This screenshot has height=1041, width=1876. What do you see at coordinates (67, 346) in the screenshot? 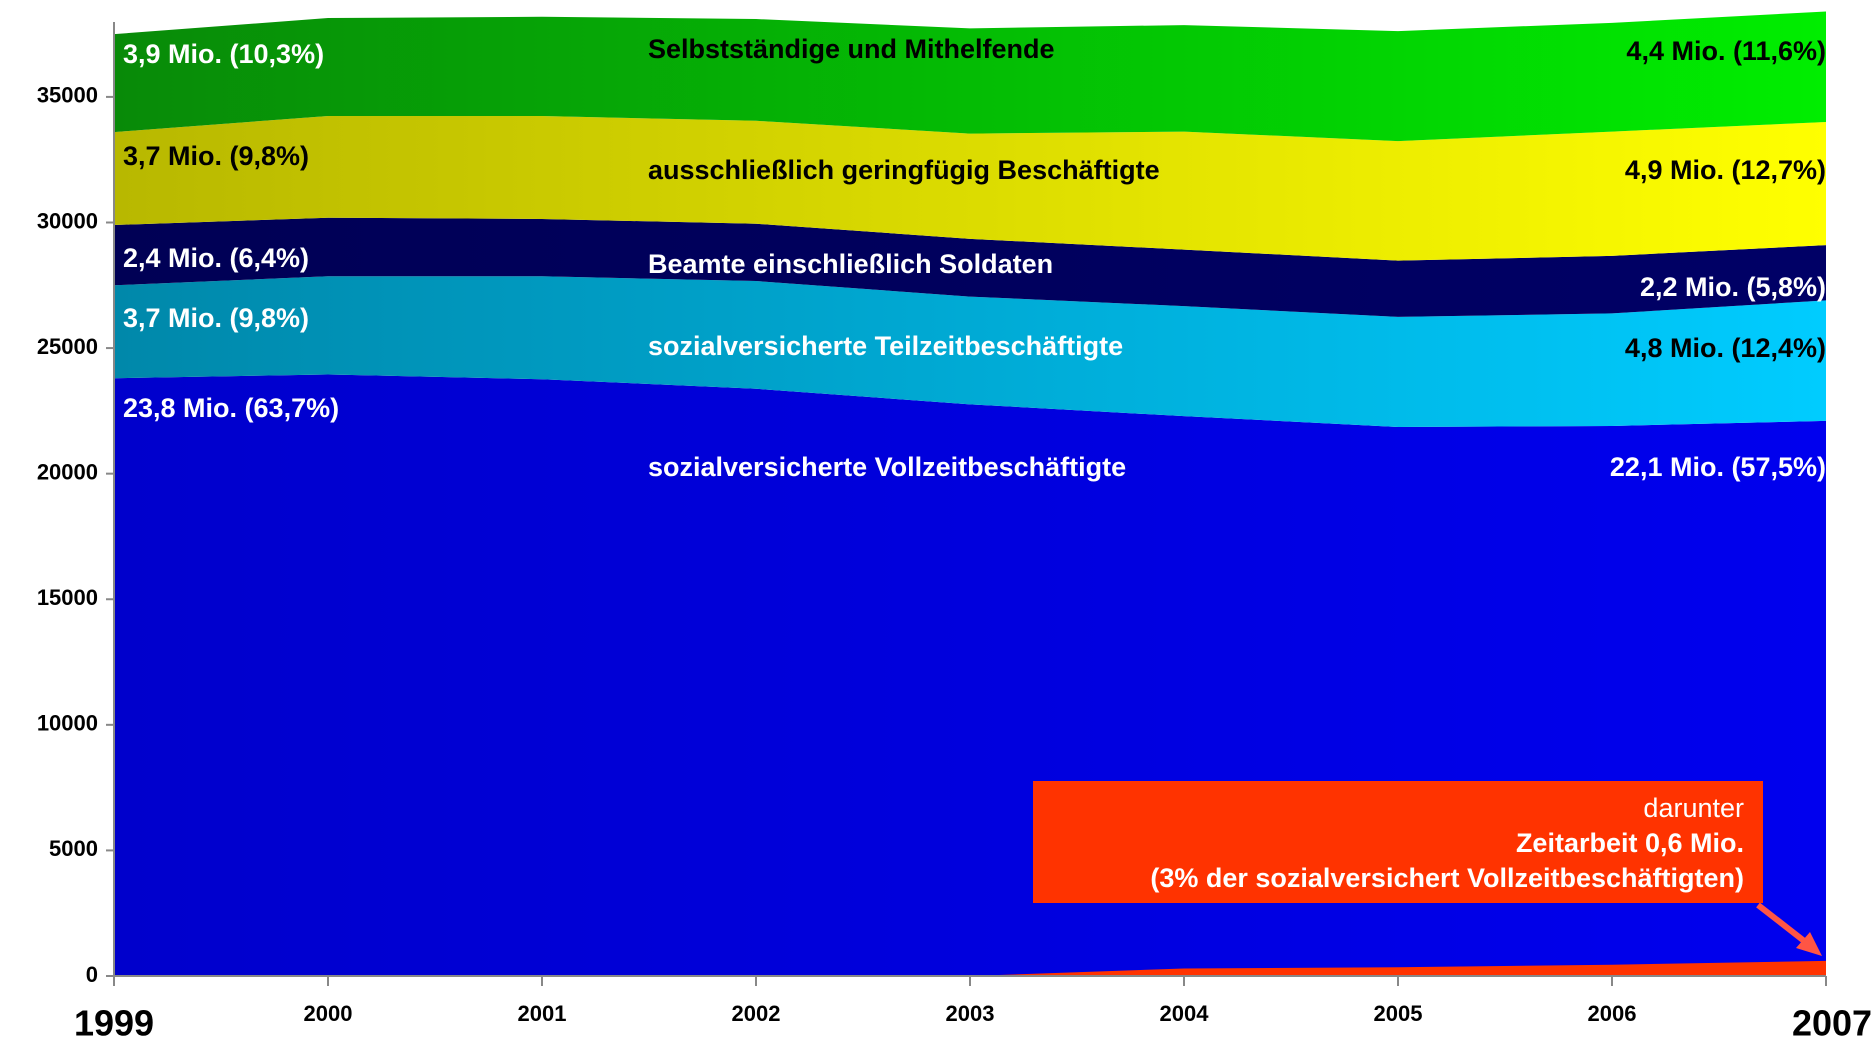
I see `y-tick-label: 25000` at bounding box center [67, 346].